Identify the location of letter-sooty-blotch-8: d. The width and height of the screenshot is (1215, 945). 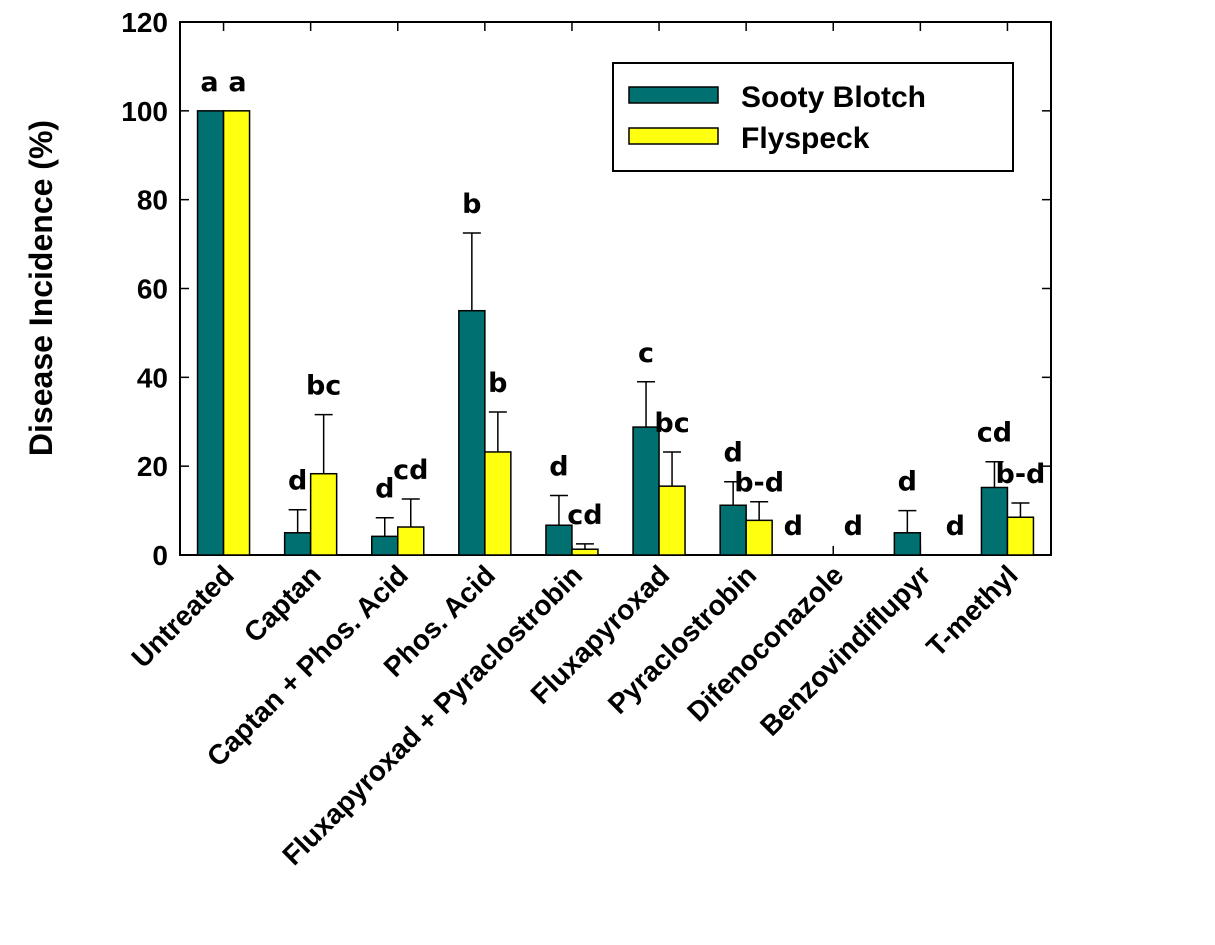
(907, 482).